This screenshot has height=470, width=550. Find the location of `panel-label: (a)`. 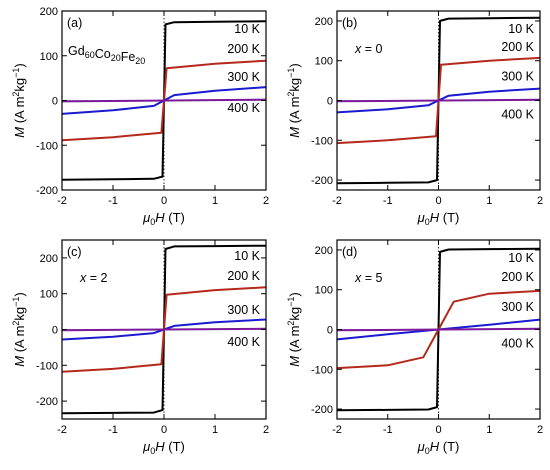

panel-label: (a) is located at coordinates (74, 23).